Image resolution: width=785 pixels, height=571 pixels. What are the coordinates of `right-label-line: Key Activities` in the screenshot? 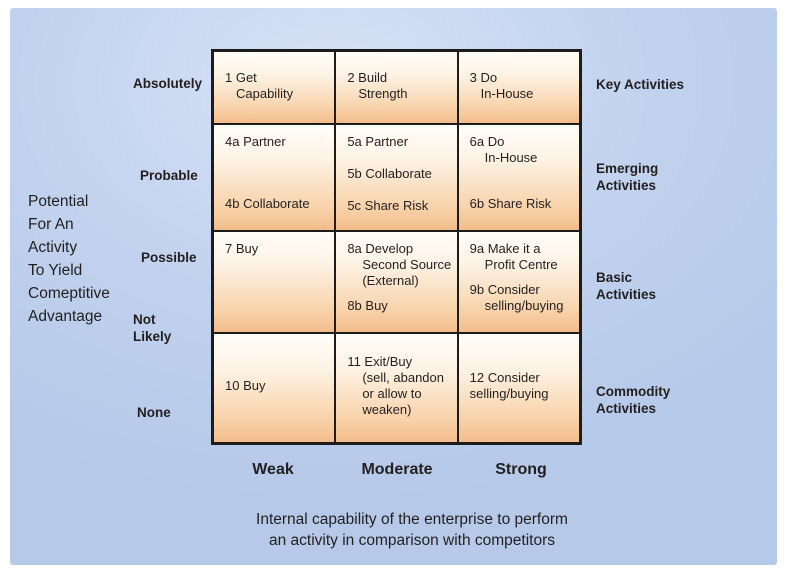 It's located at (640, 84).